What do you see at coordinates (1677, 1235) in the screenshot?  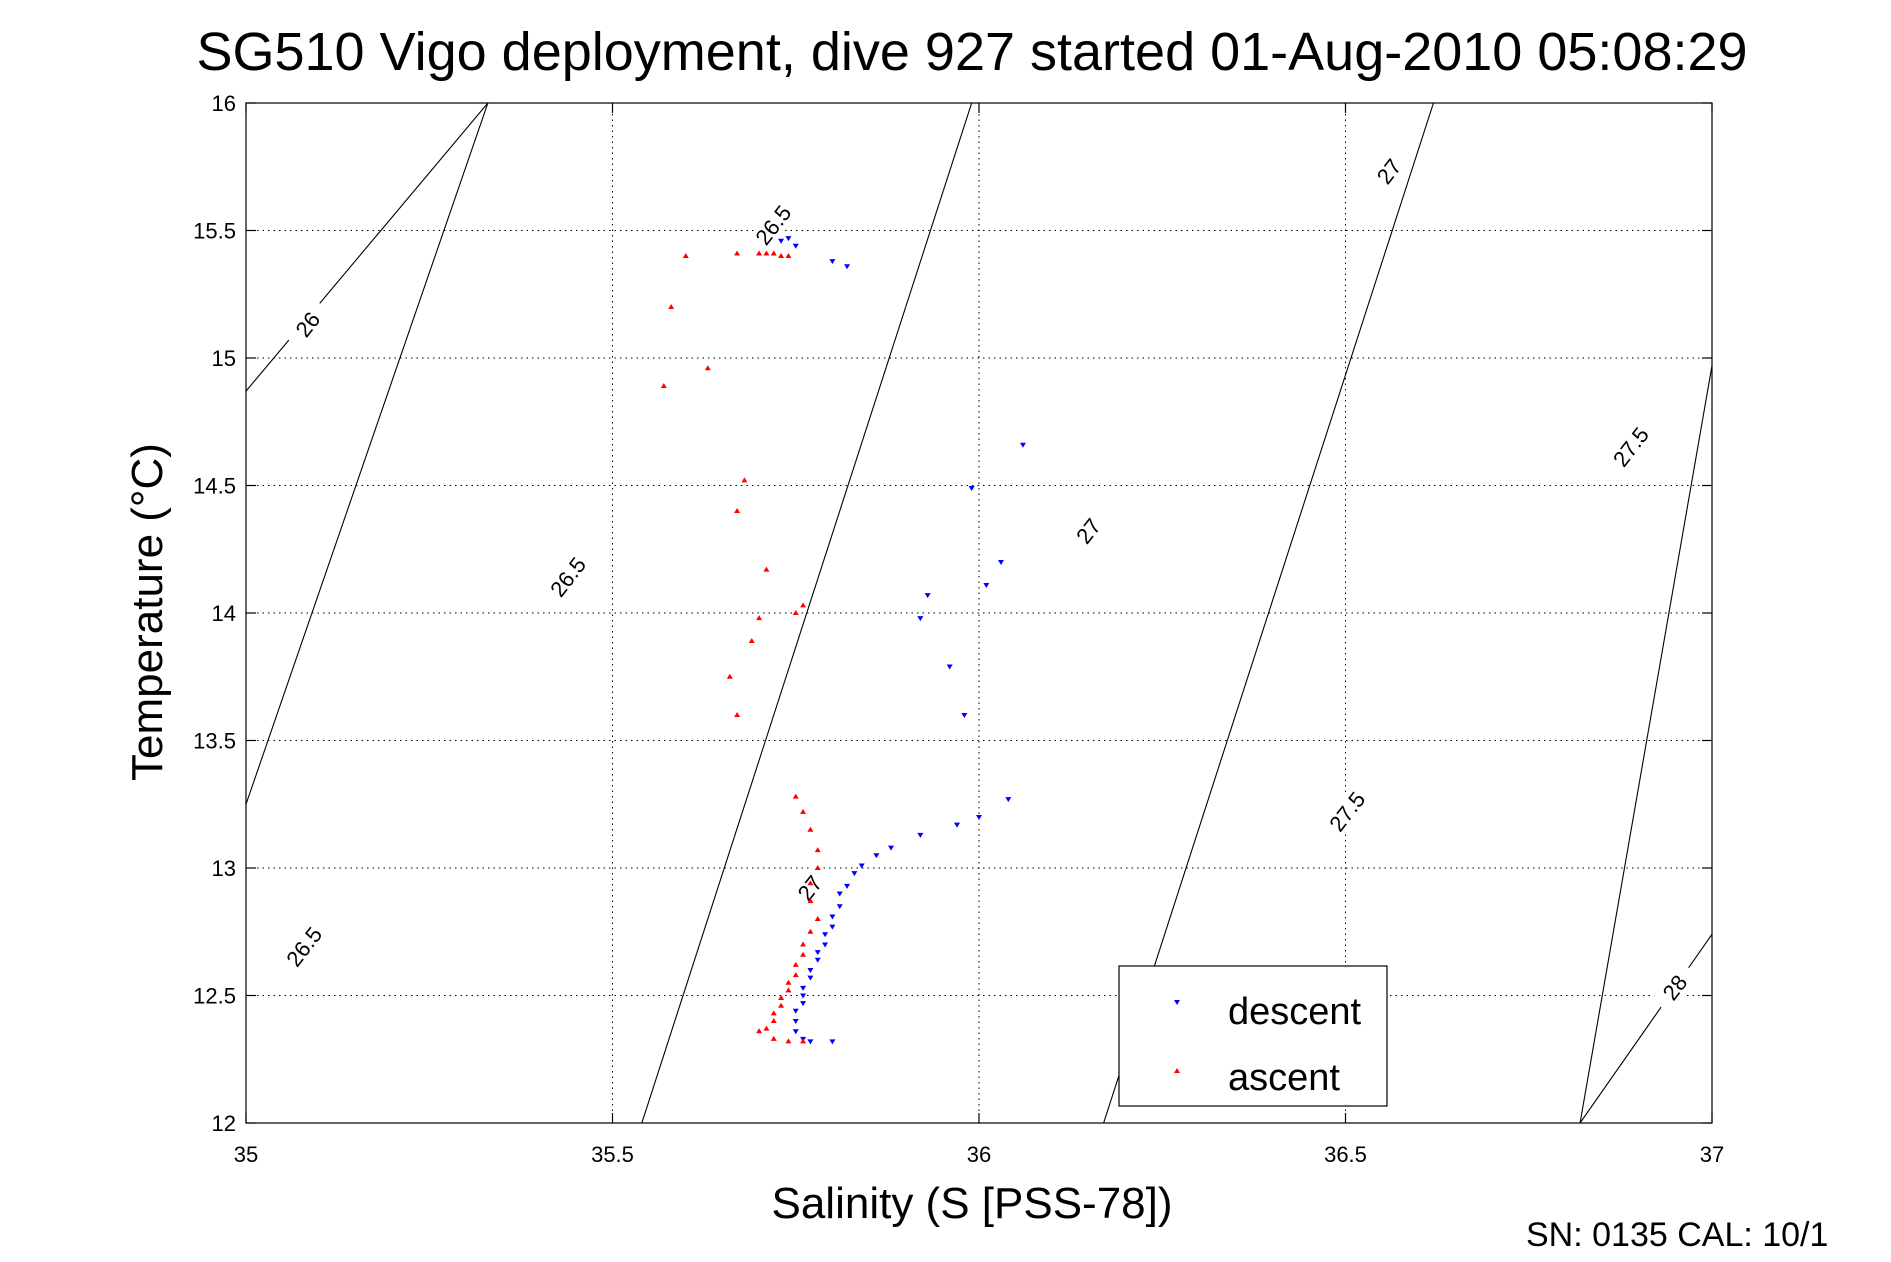 I see `serial-calibration-note: SN: 0135 CAL: 10/1` at bounding box center [1677, 1235].